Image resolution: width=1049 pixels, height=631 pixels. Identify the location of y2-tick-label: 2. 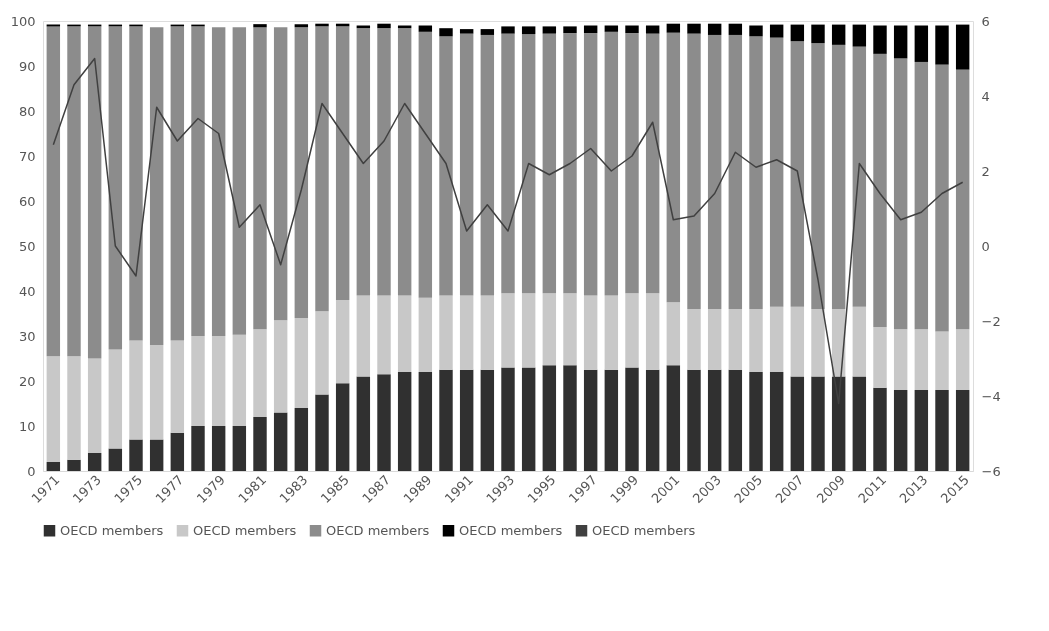
(985, 171).